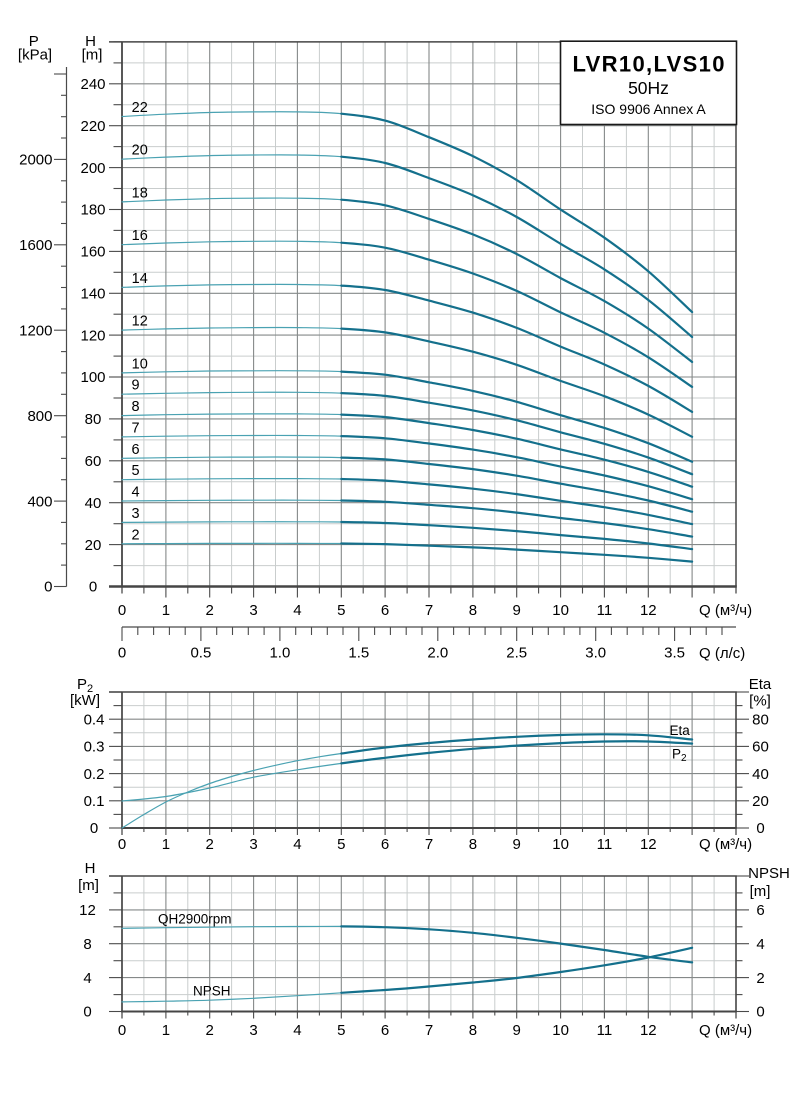  I want to click on svg-text: Q (л/с), so click(722, 653).